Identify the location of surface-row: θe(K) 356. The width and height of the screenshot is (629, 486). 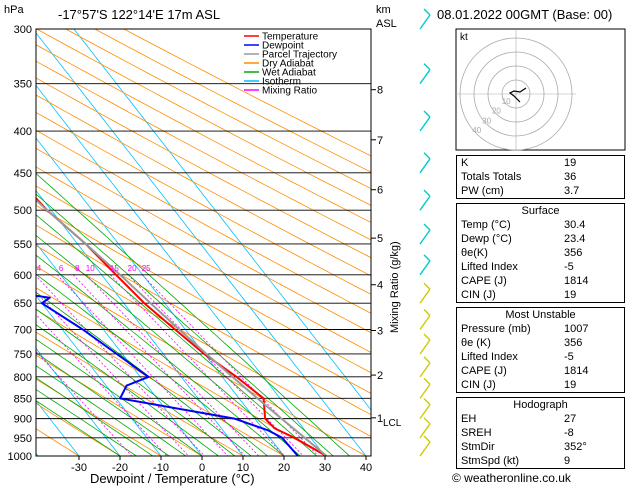
(541, 253).